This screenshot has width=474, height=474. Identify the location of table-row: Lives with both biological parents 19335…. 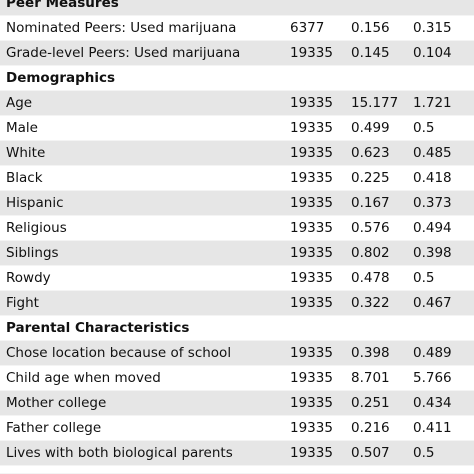
(237, 453).